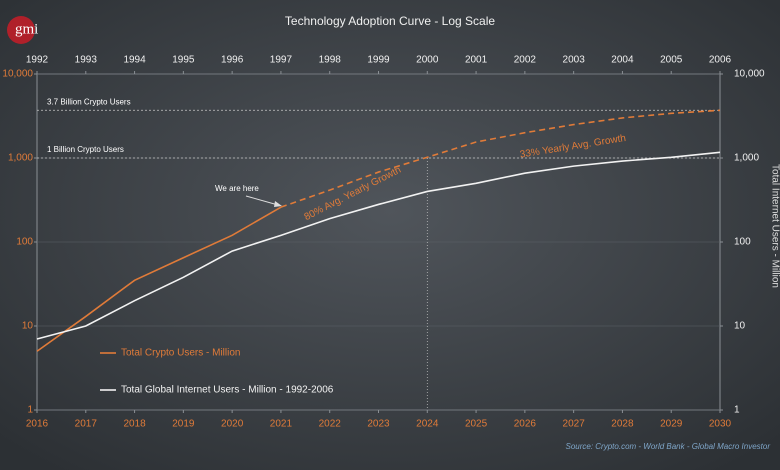 Image resolution: width=780 pixels, height=470 pixels. I want to click on x-tick-label: 2021, so click(281, 424).